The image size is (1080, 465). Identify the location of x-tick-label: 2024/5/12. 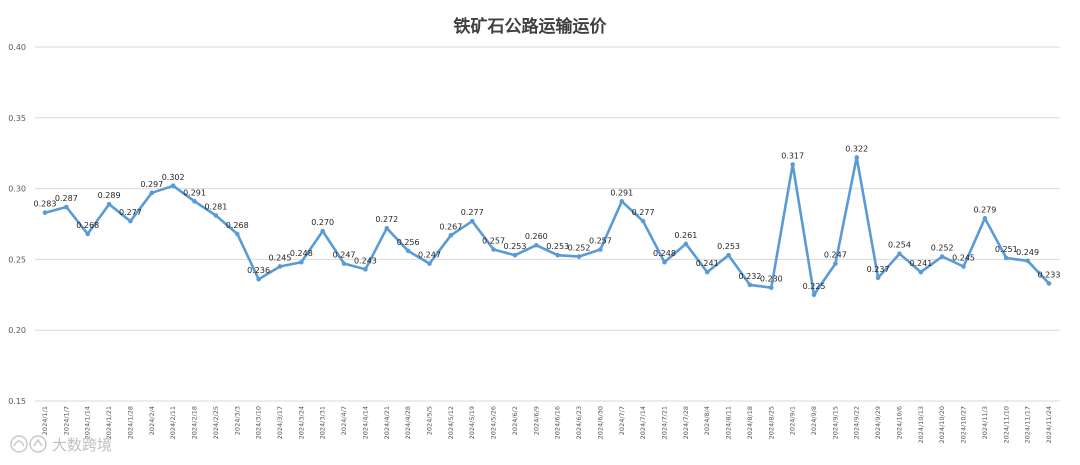
(451, 422).